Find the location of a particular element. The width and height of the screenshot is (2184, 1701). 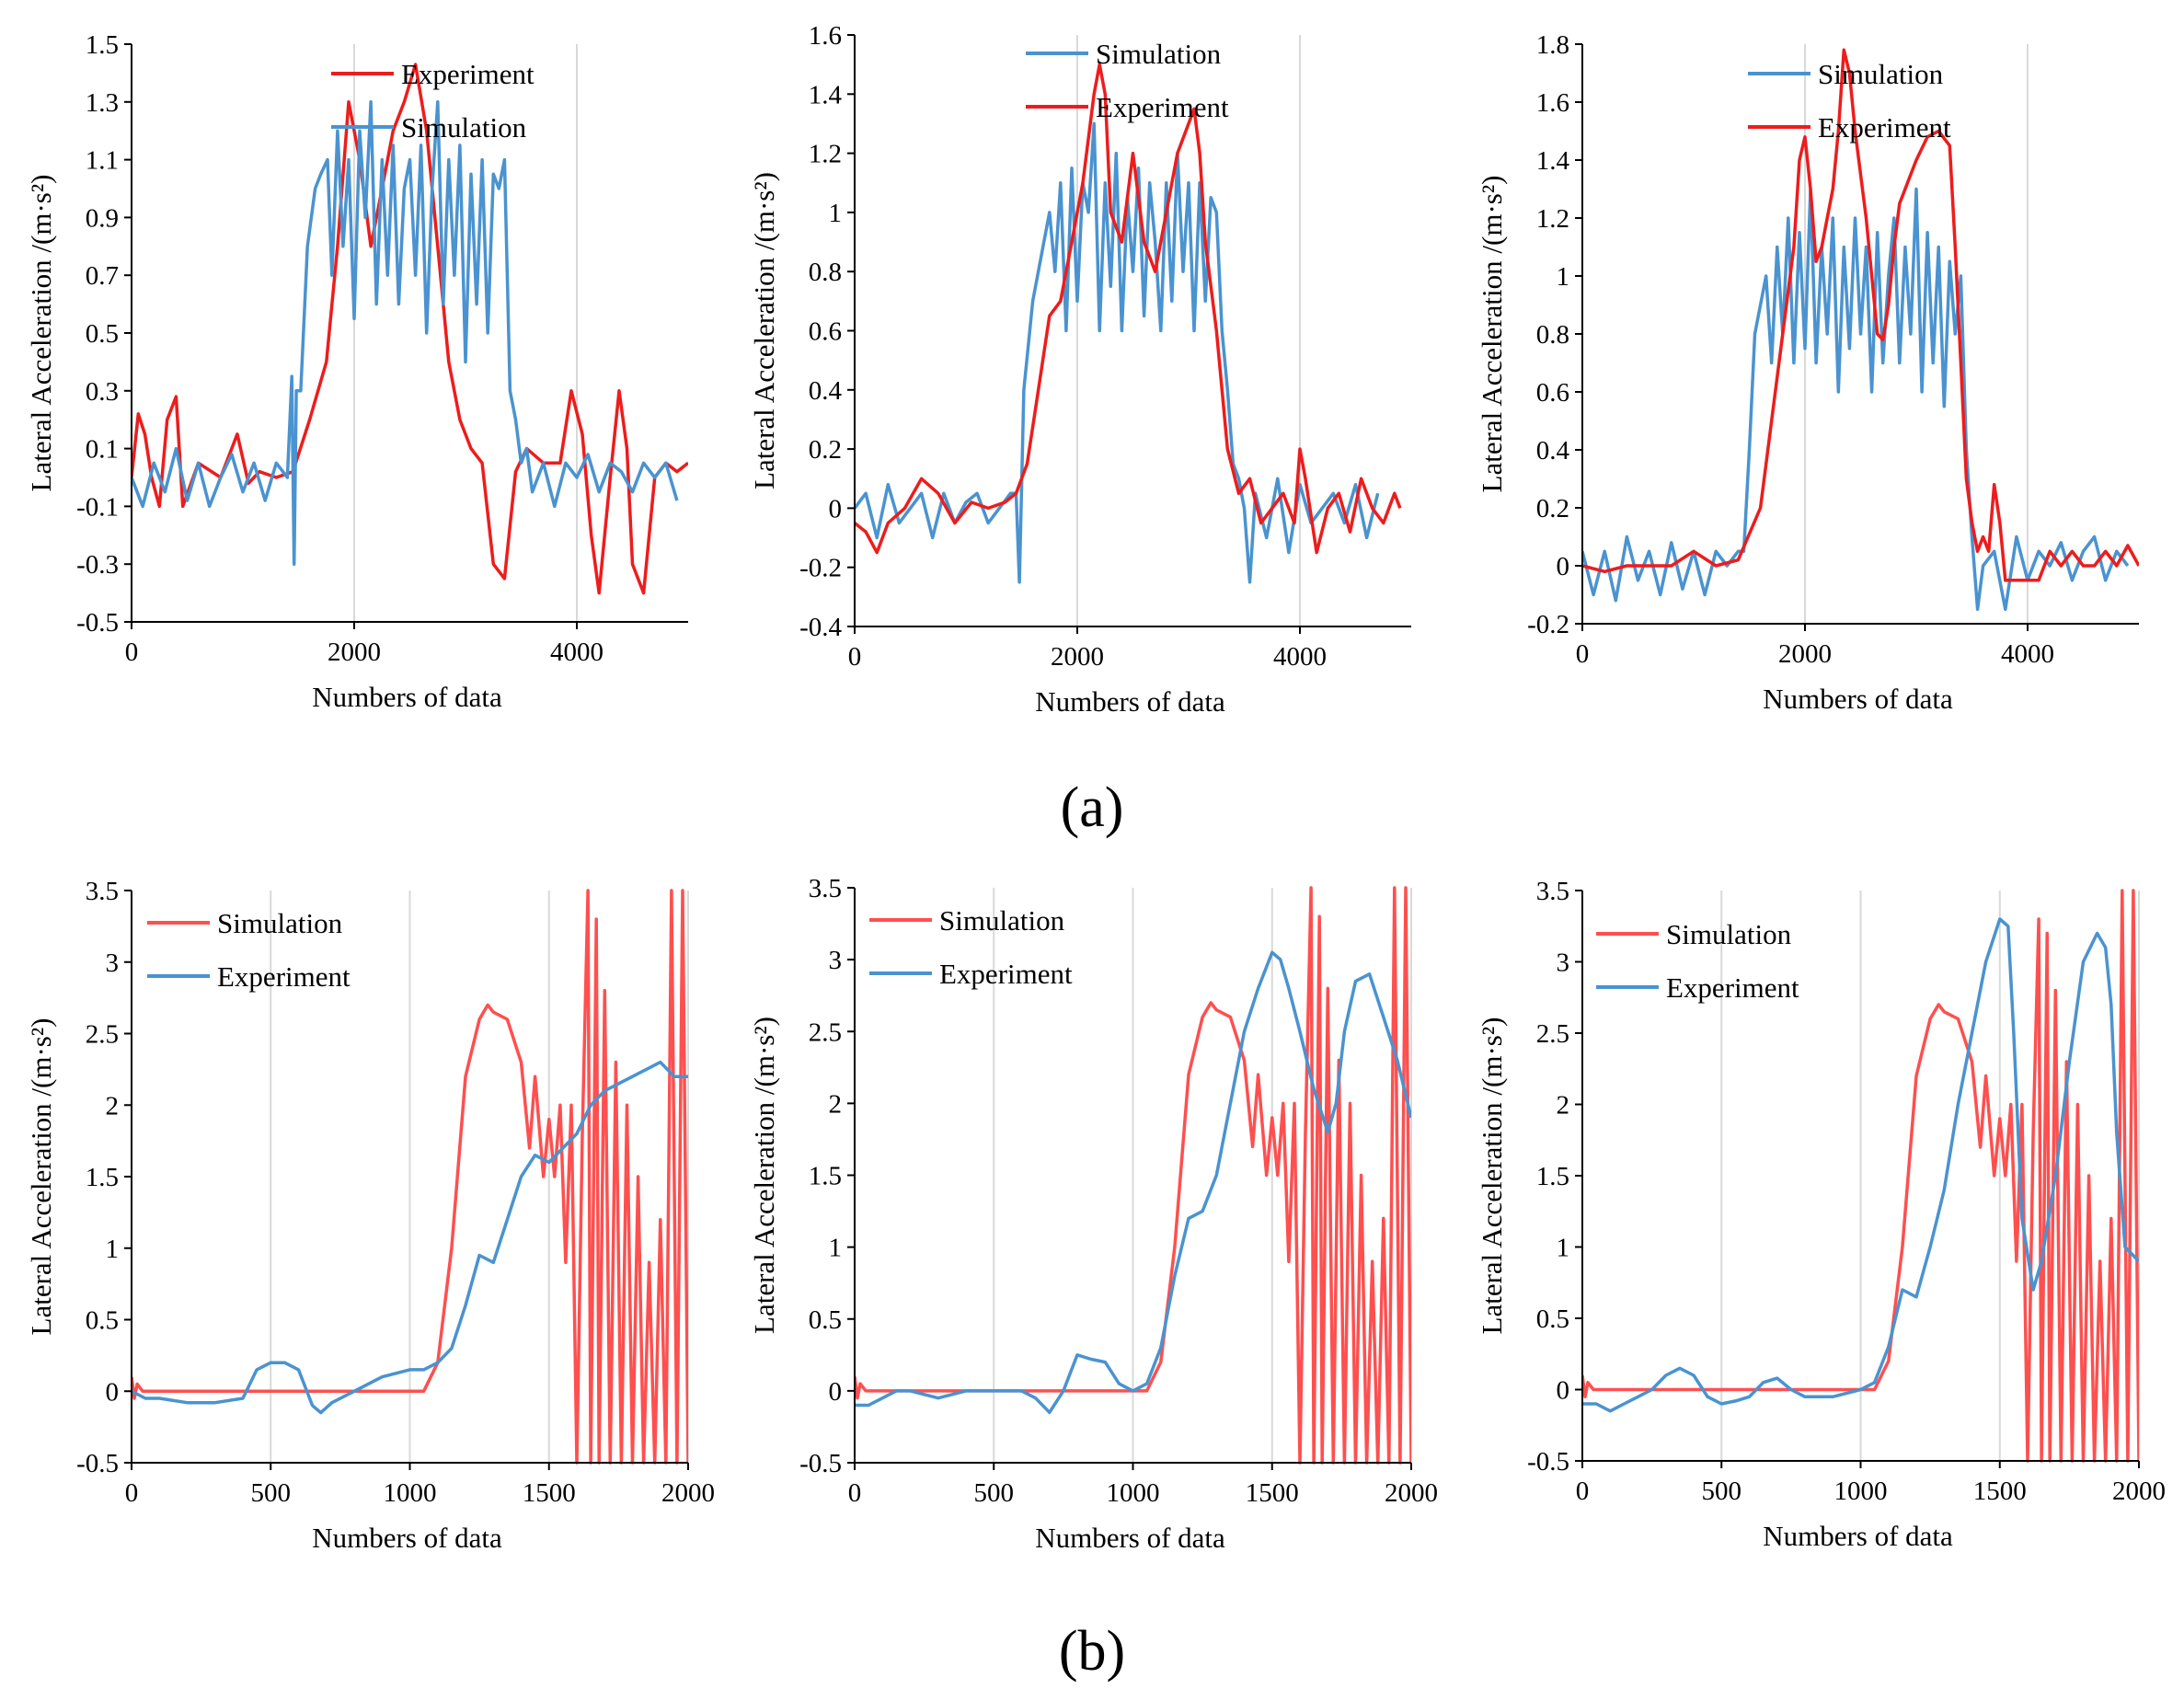

y-tick-label: -0.4 is located at coordinates (820, 627).